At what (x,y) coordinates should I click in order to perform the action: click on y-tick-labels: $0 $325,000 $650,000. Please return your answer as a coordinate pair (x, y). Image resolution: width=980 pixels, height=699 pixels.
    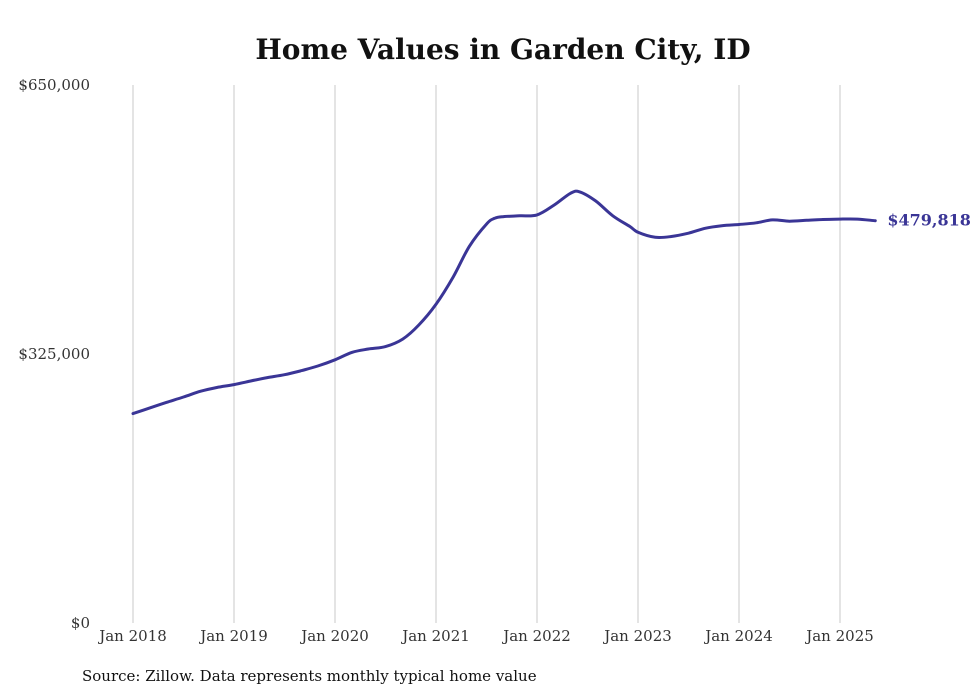
    Looking at the image, I should click on (54, 354).